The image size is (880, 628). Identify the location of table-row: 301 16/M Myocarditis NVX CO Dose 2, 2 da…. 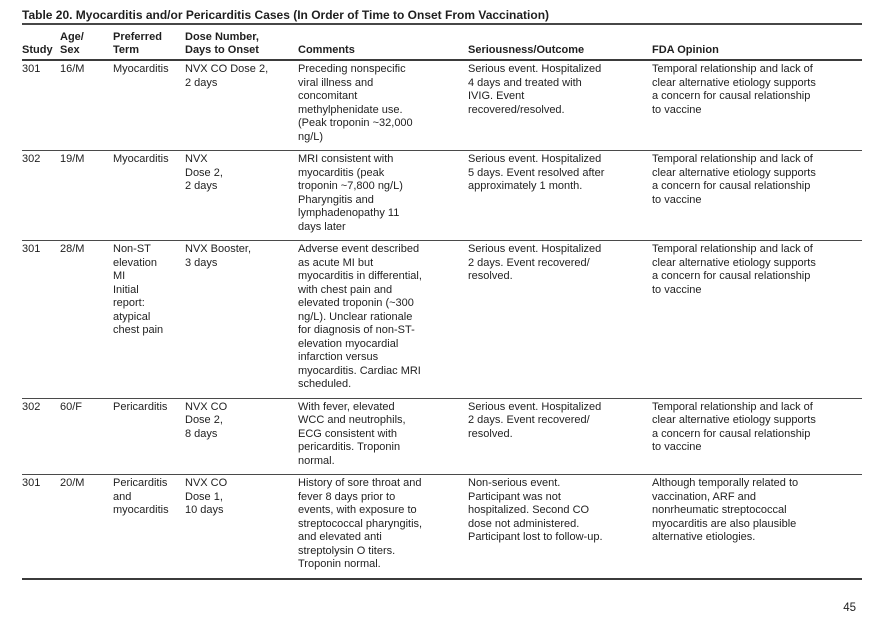
(442, 105).